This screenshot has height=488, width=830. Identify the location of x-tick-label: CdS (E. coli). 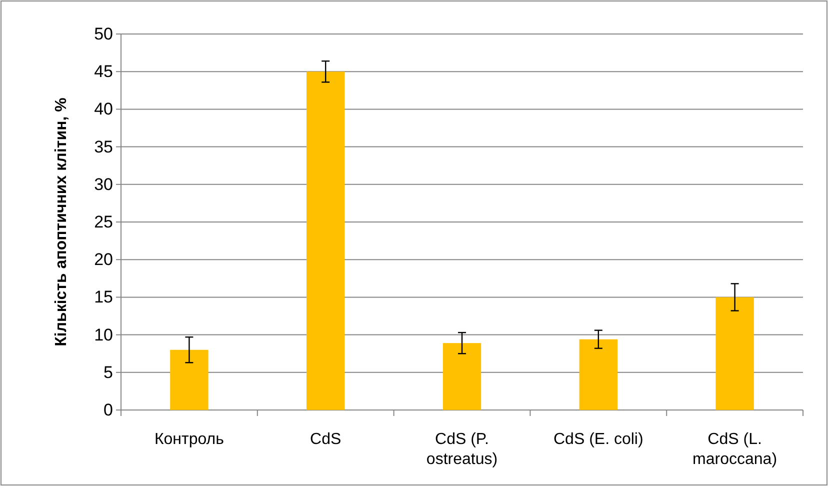
(599, 439).